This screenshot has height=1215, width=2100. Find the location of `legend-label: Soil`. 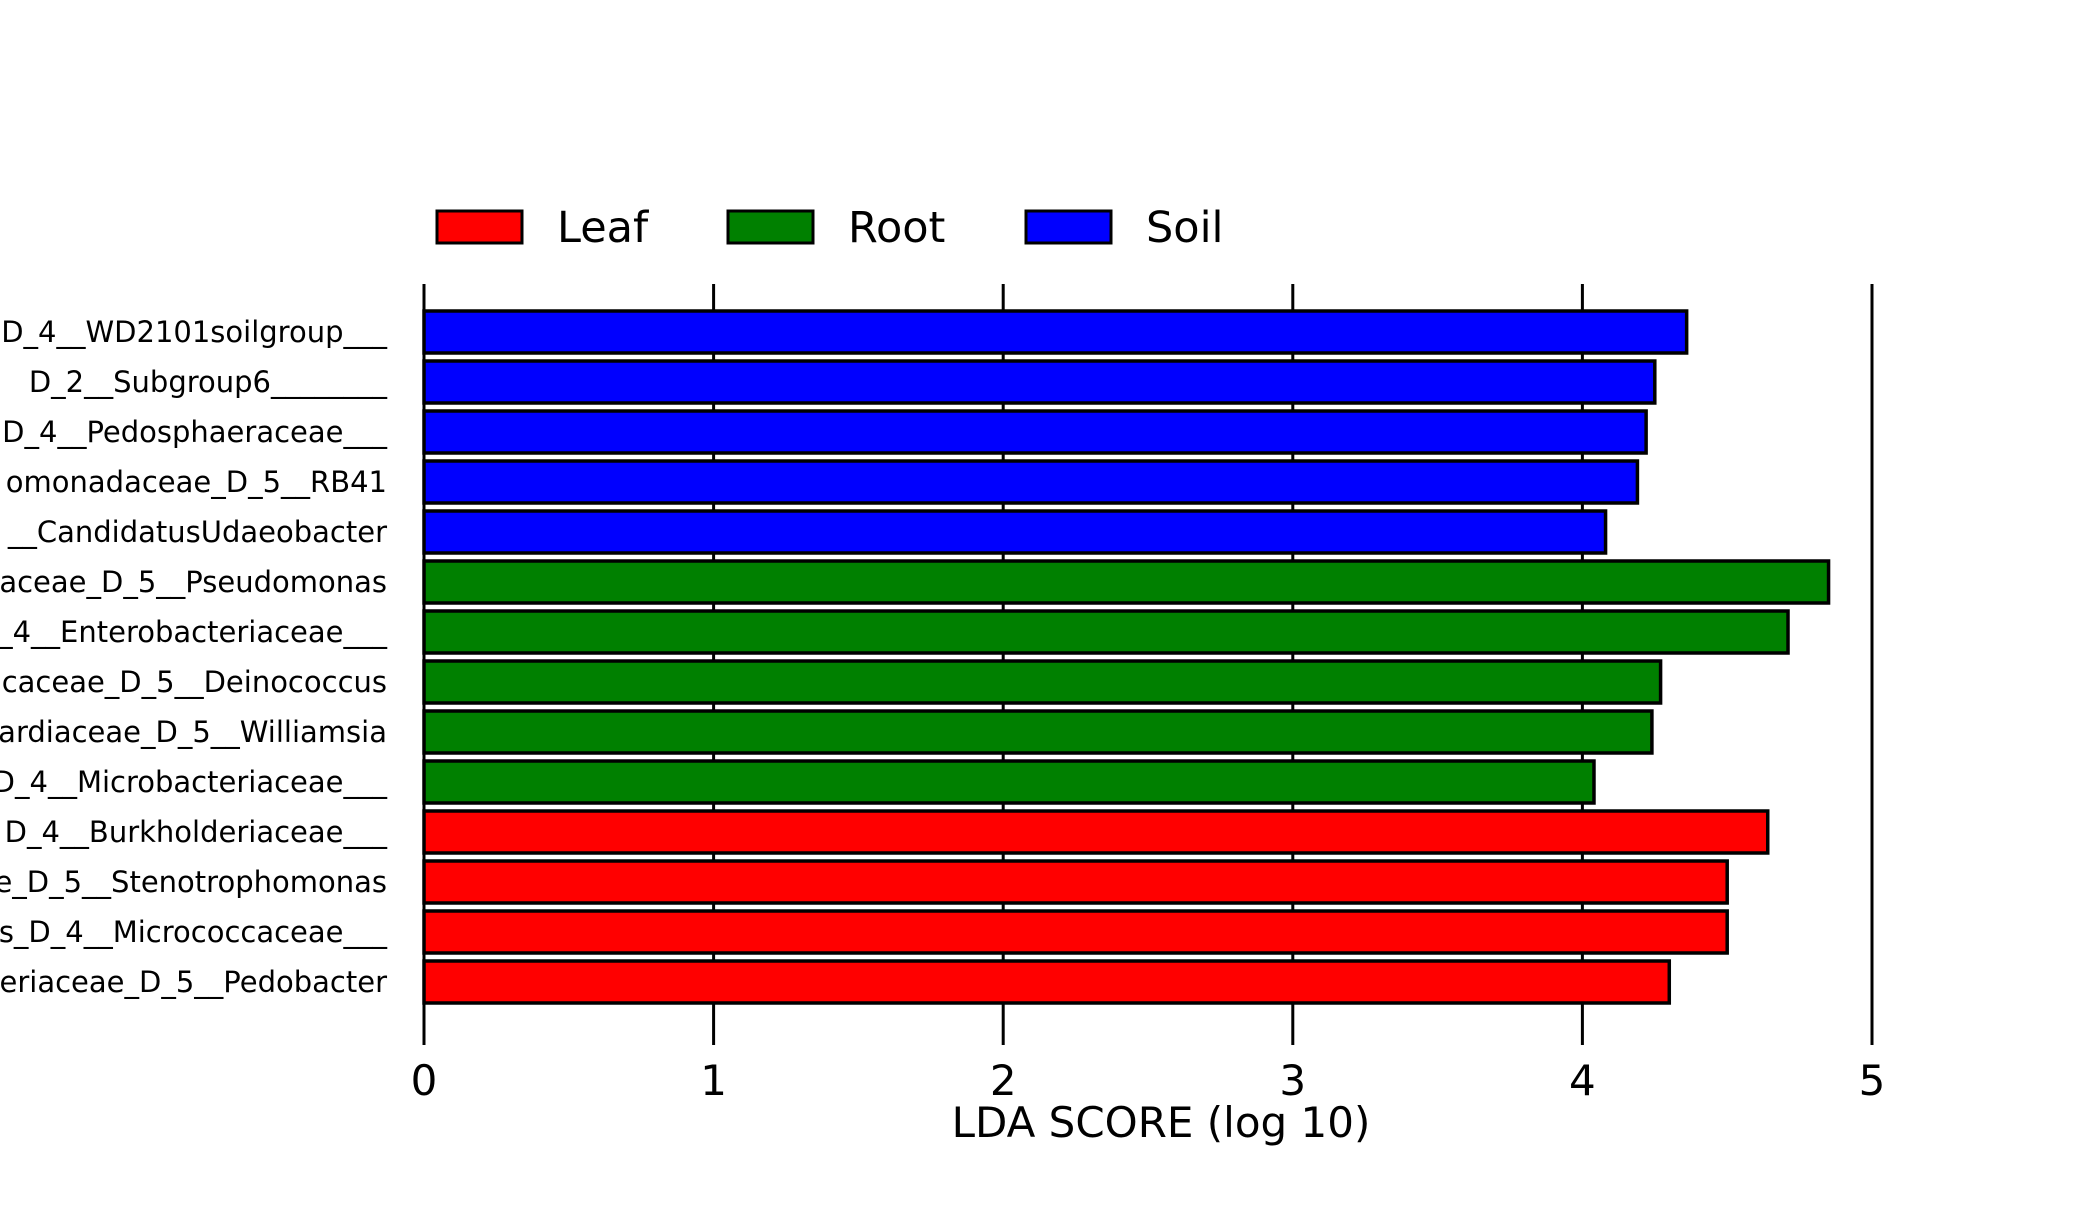

legend-label: Soil is located at coordinates (1185, 228).